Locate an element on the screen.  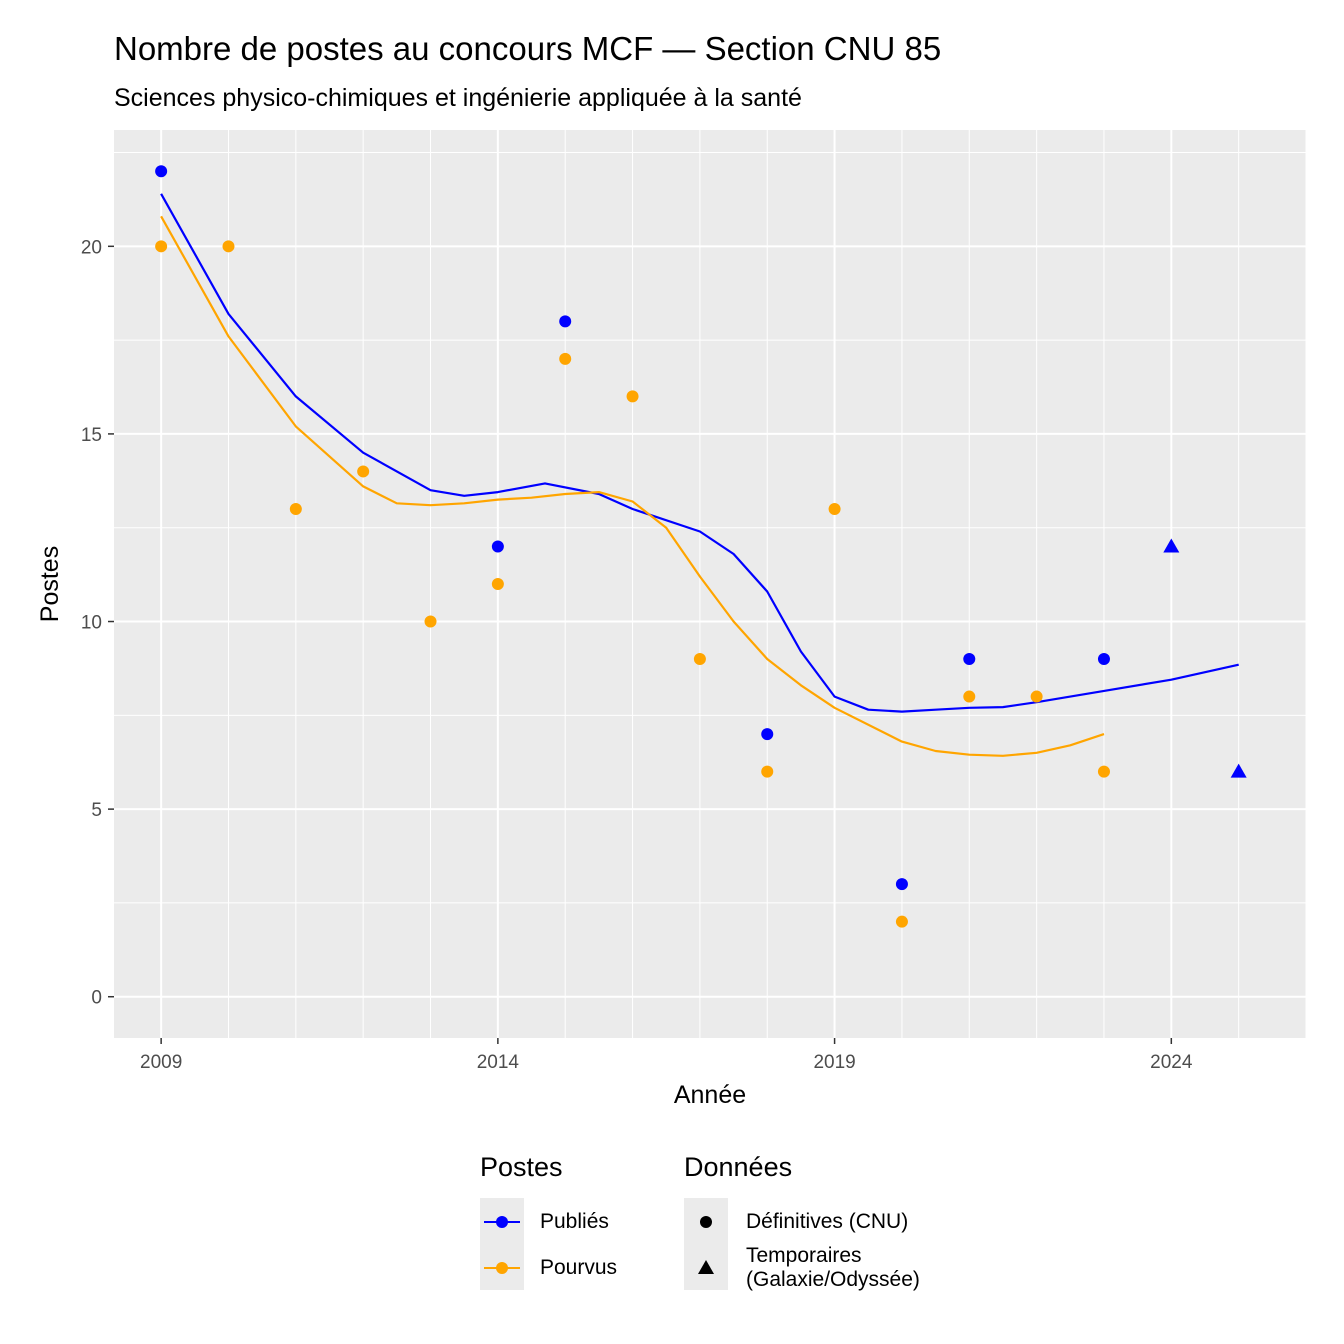
x-tick-label: 2014 is located at coordinates (498, 1062).